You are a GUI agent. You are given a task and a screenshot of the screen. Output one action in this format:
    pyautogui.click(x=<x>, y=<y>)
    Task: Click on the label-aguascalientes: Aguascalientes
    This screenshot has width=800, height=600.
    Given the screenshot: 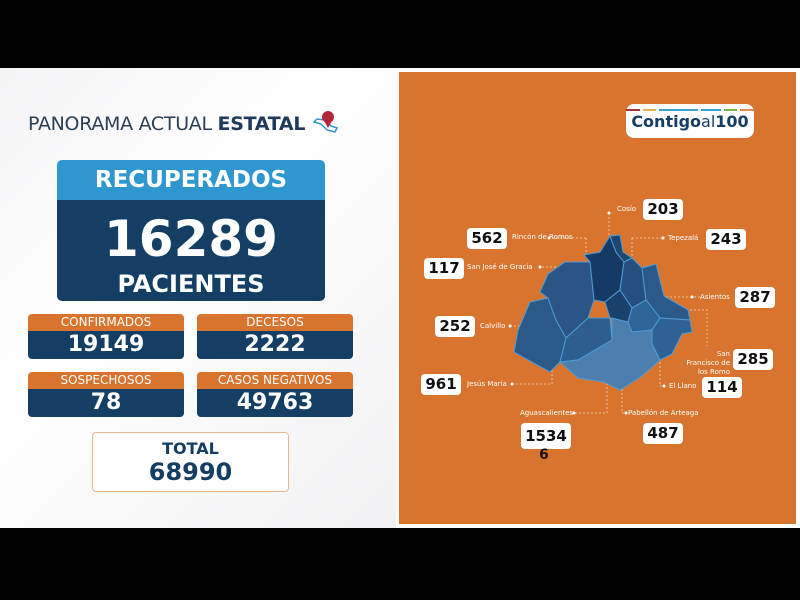 What is the action you would take?
    pyautogui.click(x=547, y=413)
    